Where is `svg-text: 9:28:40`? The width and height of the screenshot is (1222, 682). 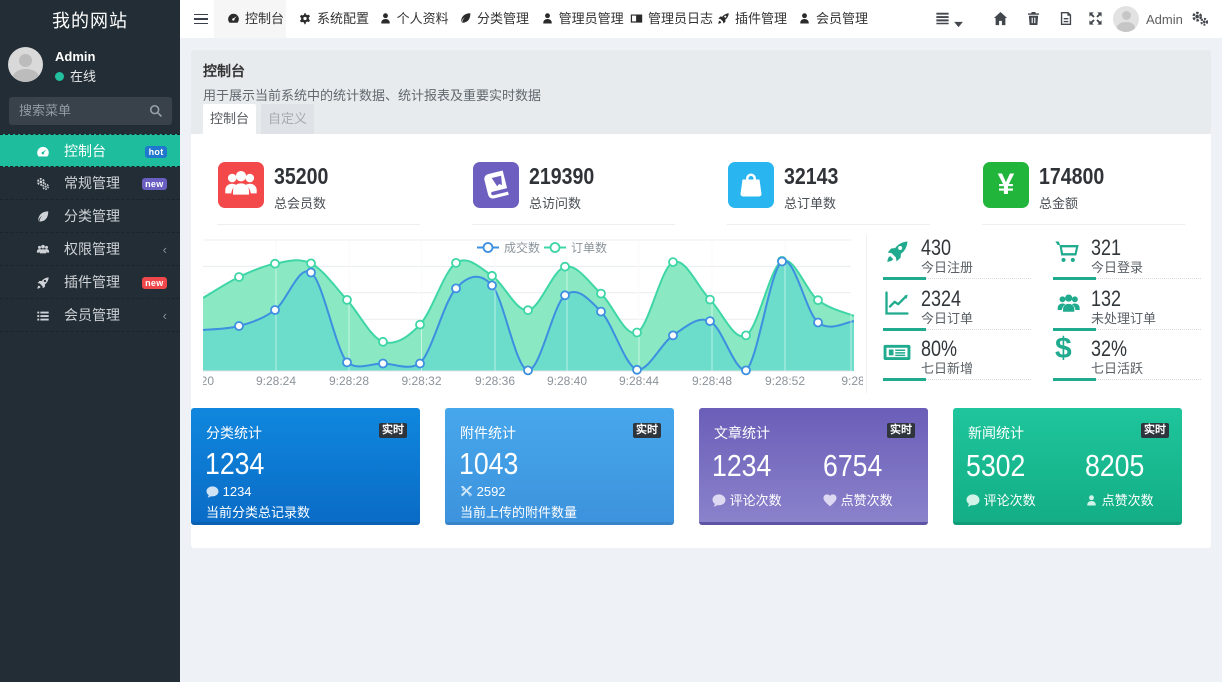
svg-text: 9:28:40 is located at coordinates (567, 381).